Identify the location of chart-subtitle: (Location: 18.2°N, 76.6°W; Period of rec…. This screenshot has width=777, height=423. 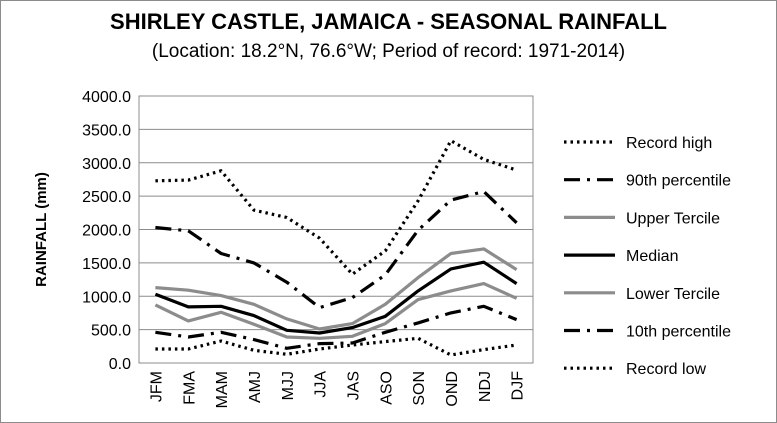
(388, 51).